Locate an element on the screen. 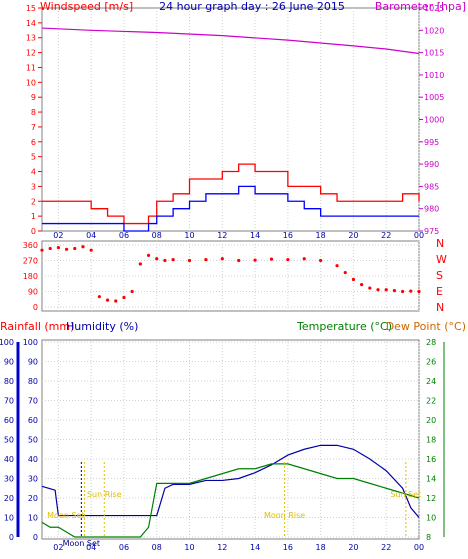  wind-x-tick-label: 20 is located at coordinates (353, 235).